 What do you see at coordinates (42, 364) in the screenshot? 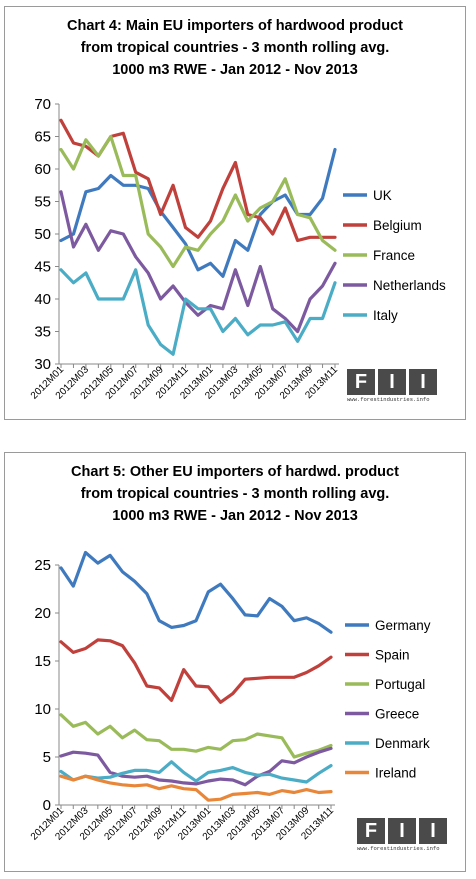
I see `y-tick-label: 30` at bounding box center [42, 364].